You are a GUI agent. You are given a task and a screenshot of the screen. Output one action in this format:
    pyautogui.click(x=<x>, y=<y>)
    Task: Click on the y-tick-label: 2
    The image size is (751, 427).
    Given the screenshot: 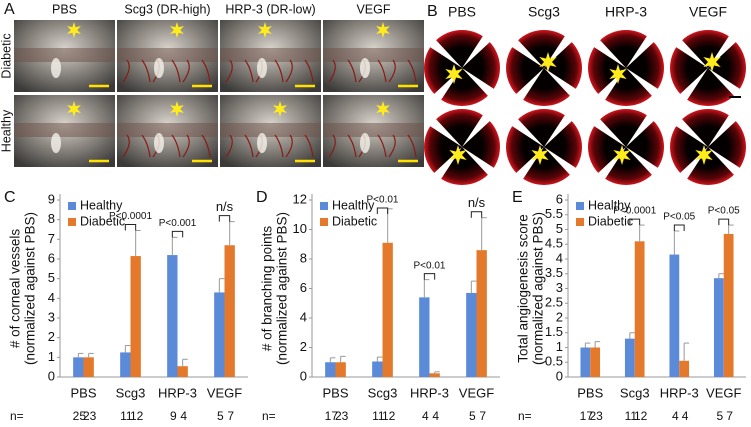 What is the action you would take?
    pyautogui.click(x=559, y=316)
    